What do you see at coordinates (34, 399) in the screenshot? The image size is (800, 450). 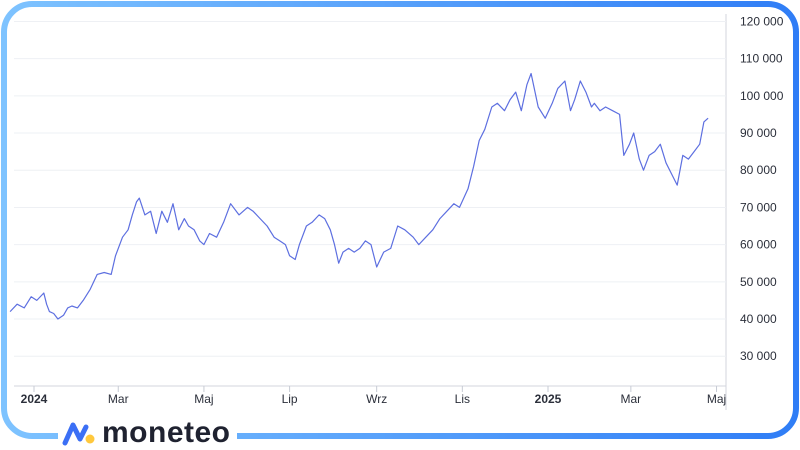 I see `x-tick-label: 2024` at bounding box center [34, 399].